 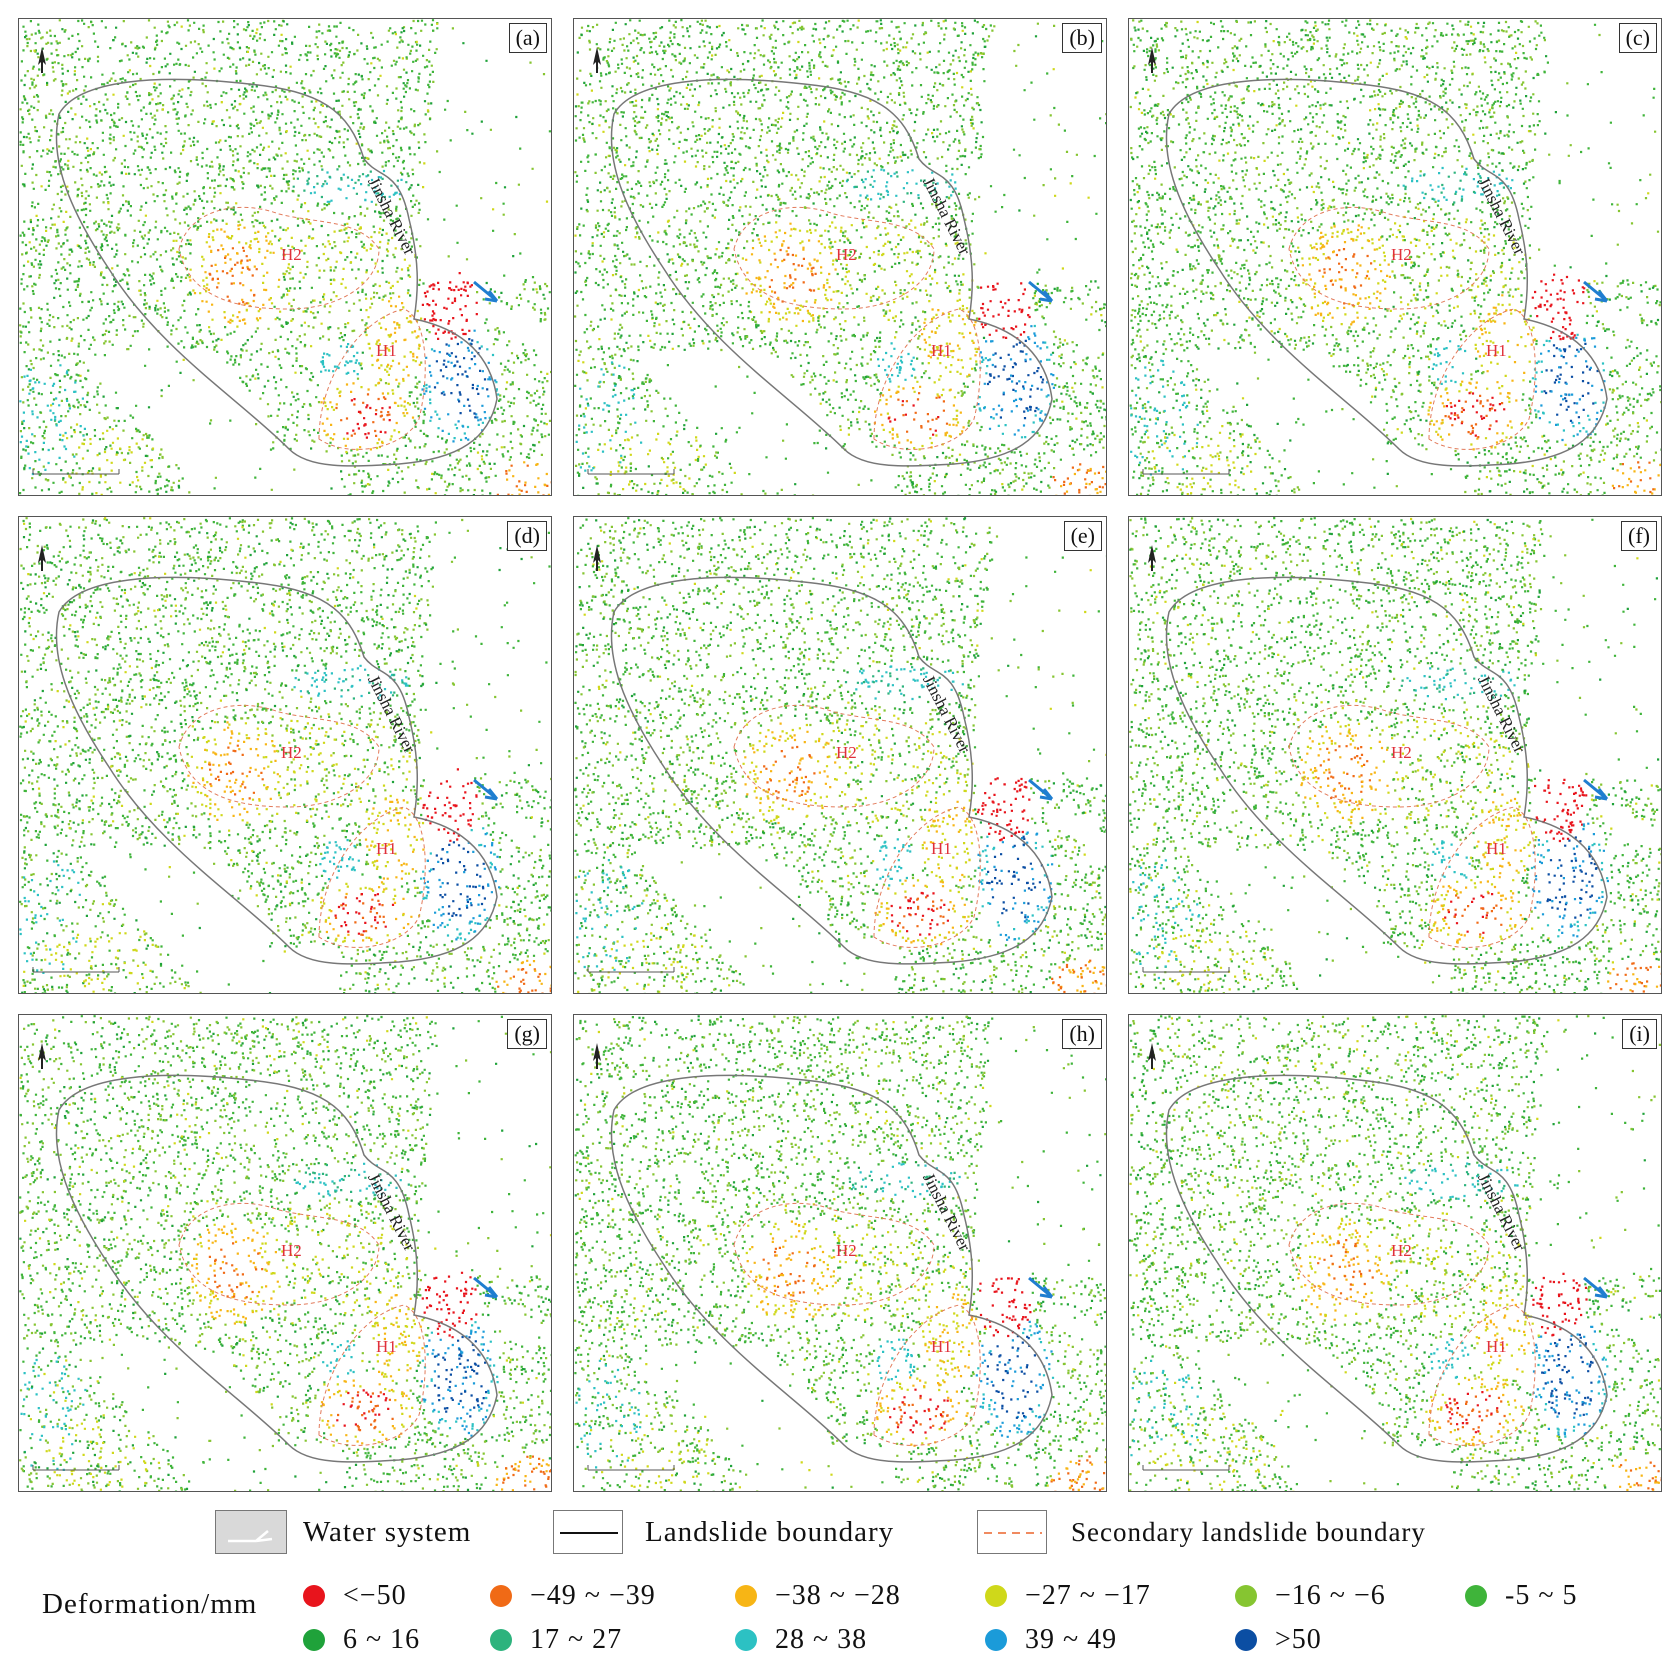 What do you see at coordinates (1088, 1595) in the screenshot?
I see `class-label: −27 ~ −17` at bounding box center [1088, 1595].